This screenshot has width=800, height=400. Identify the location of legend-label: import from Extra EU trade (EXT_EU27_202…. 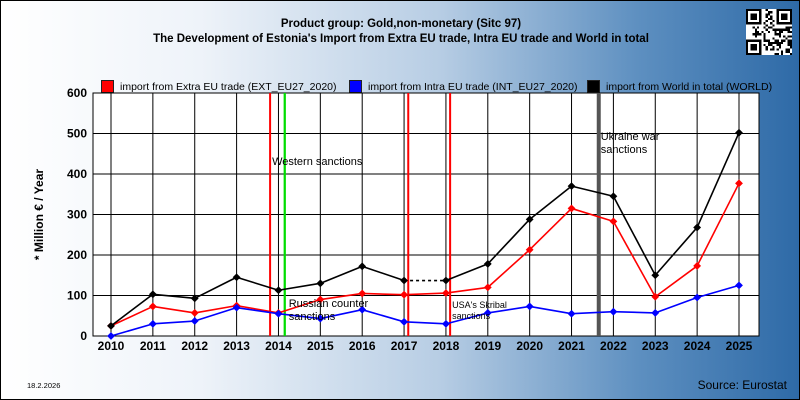
(228, 86).